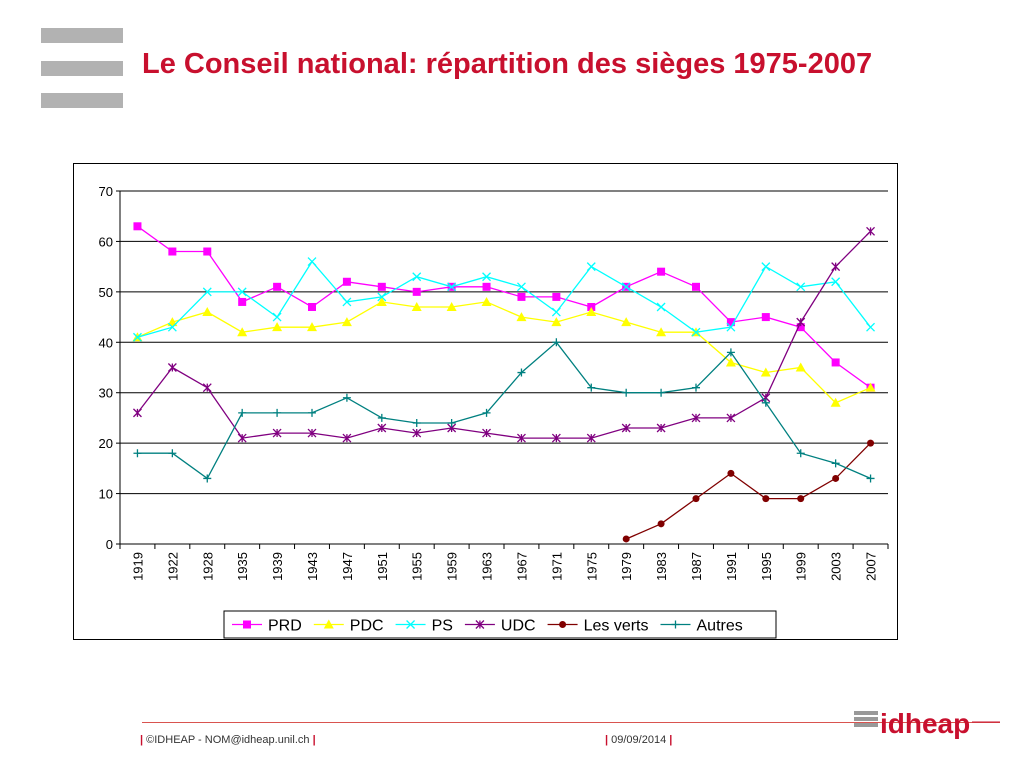 The height and width of the screenshot is (768, 1024). What do you see at coordinates (277, 327) in the screenshot?
I see `point-pdc-1939` at bounding box center [277, 327].